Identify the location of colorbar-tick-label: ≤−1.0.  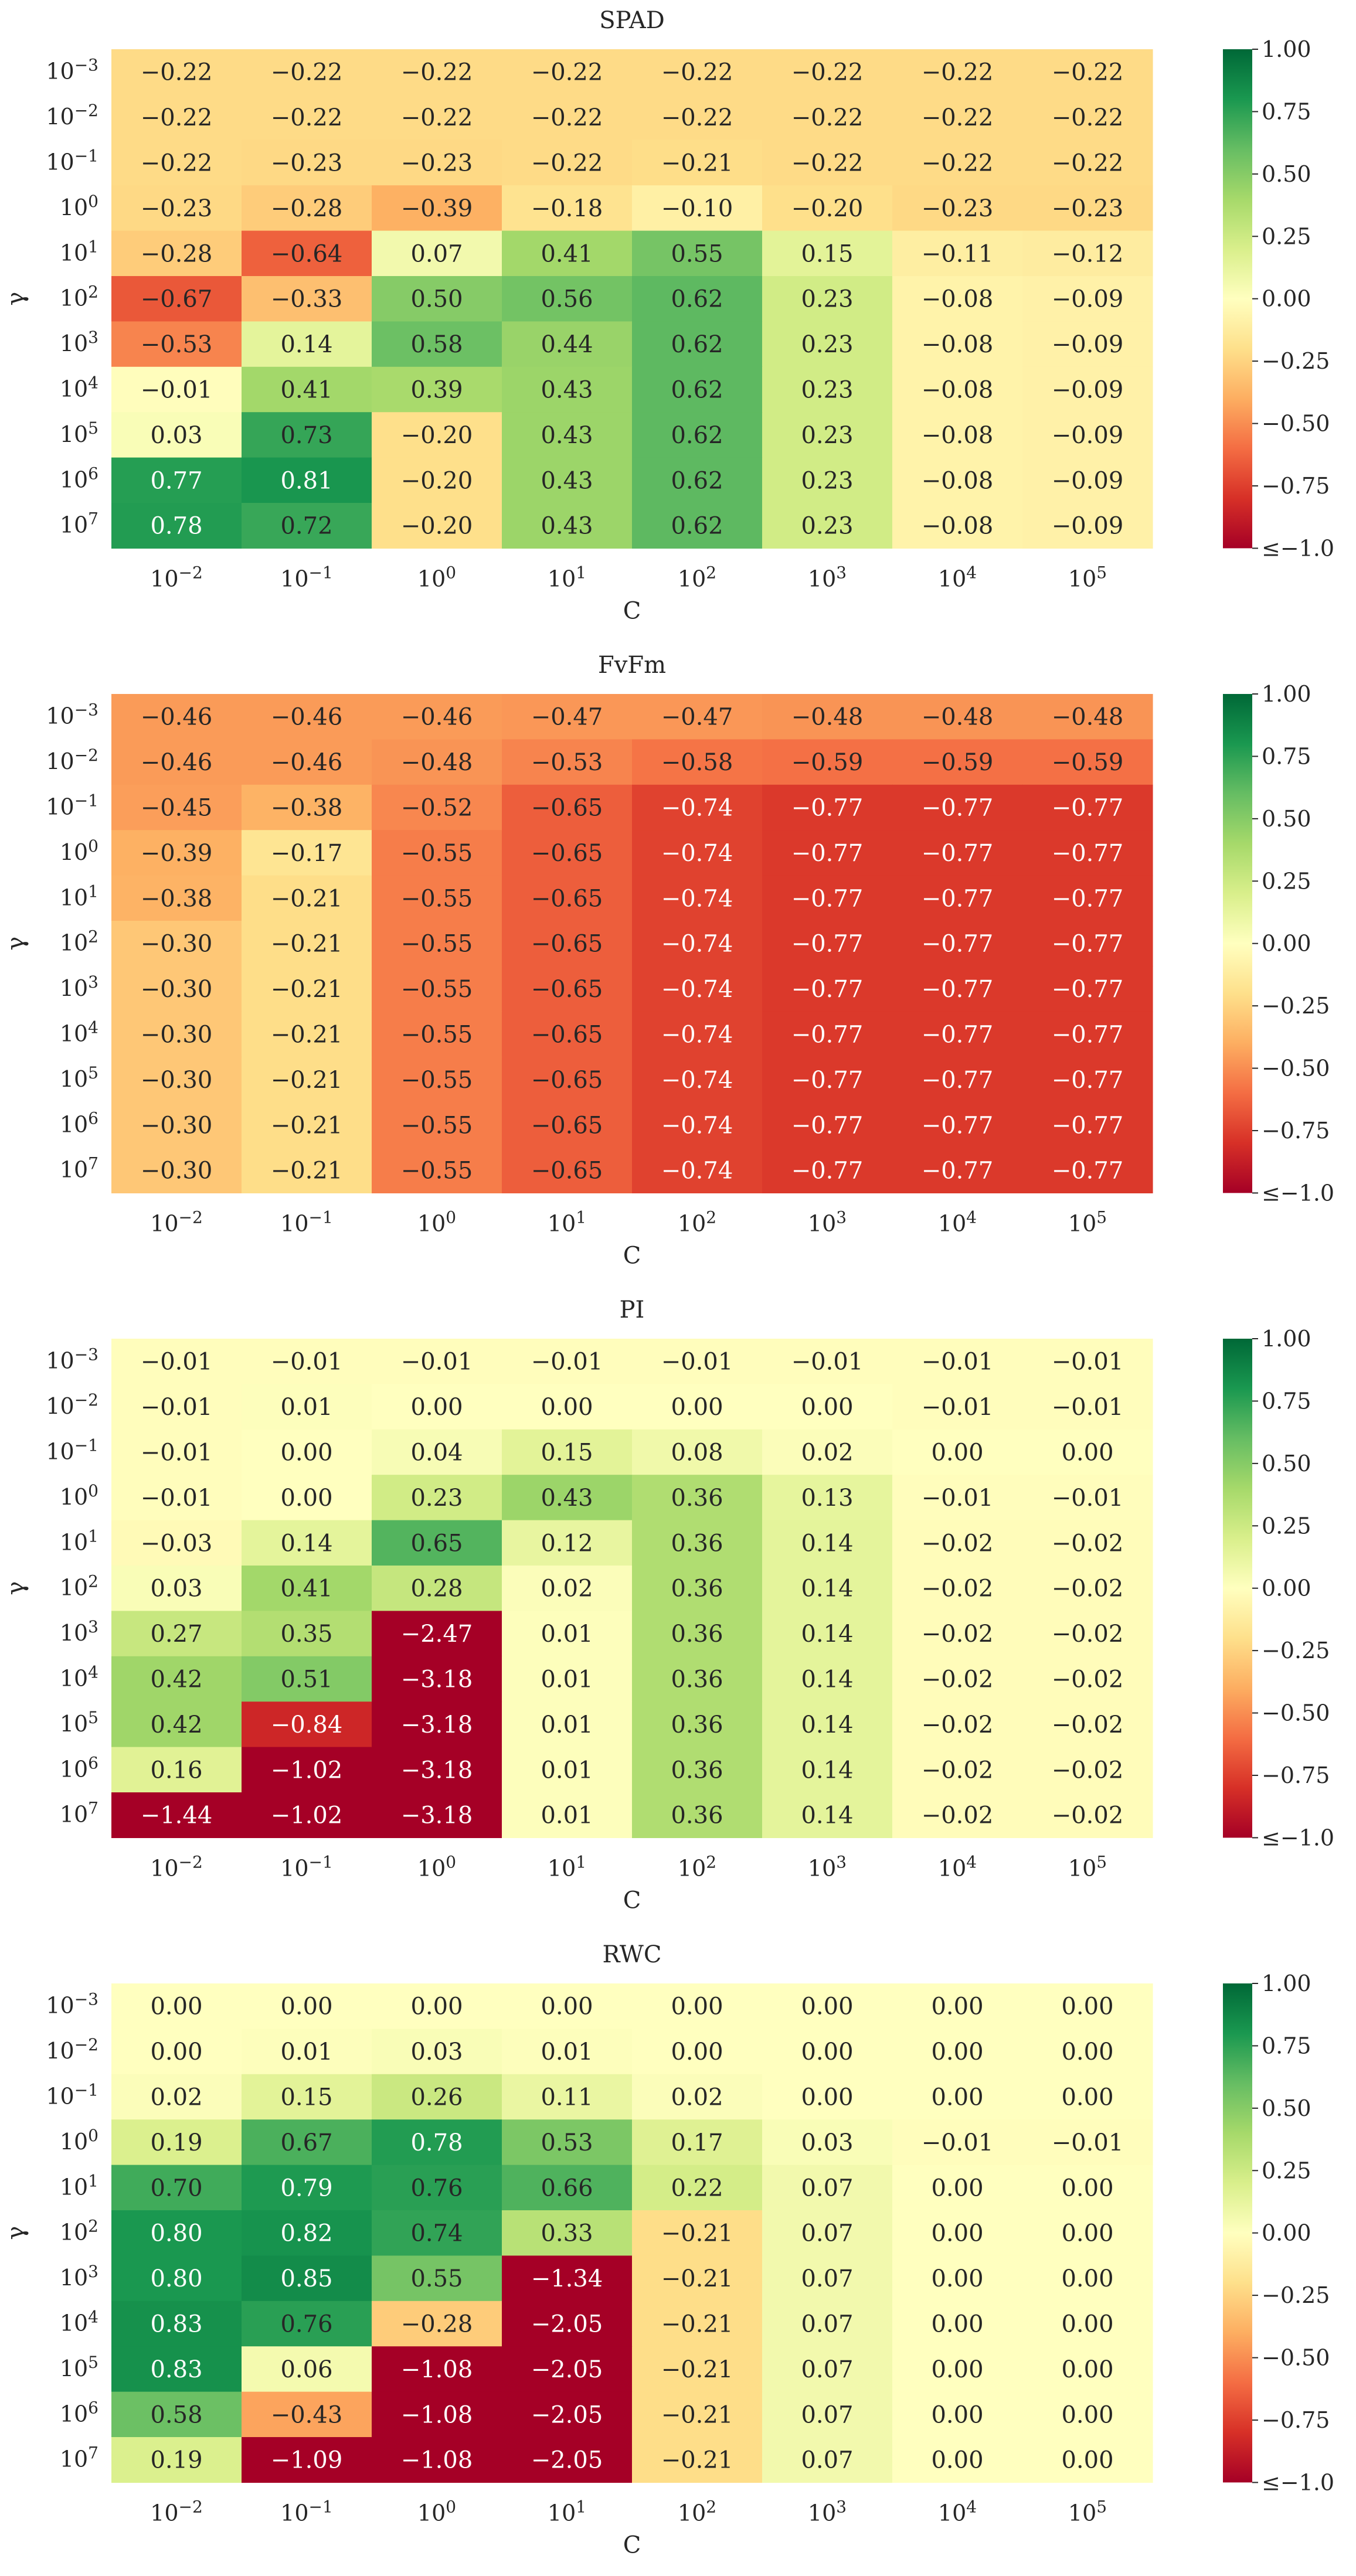
(1298, 1193).